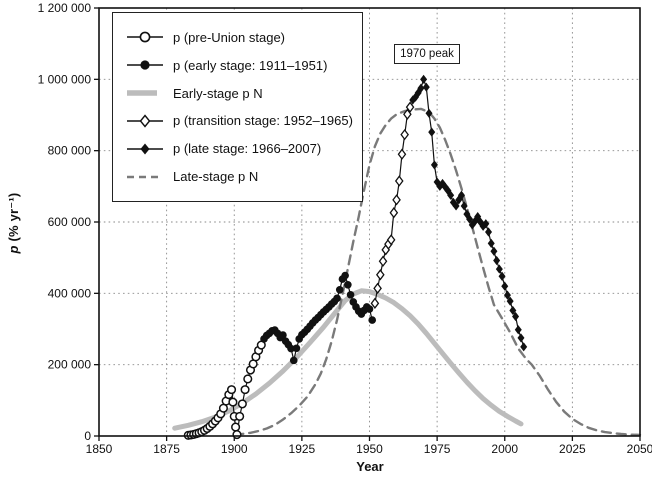  I want to click on x-tick-label: 1850, so click(99, 449).